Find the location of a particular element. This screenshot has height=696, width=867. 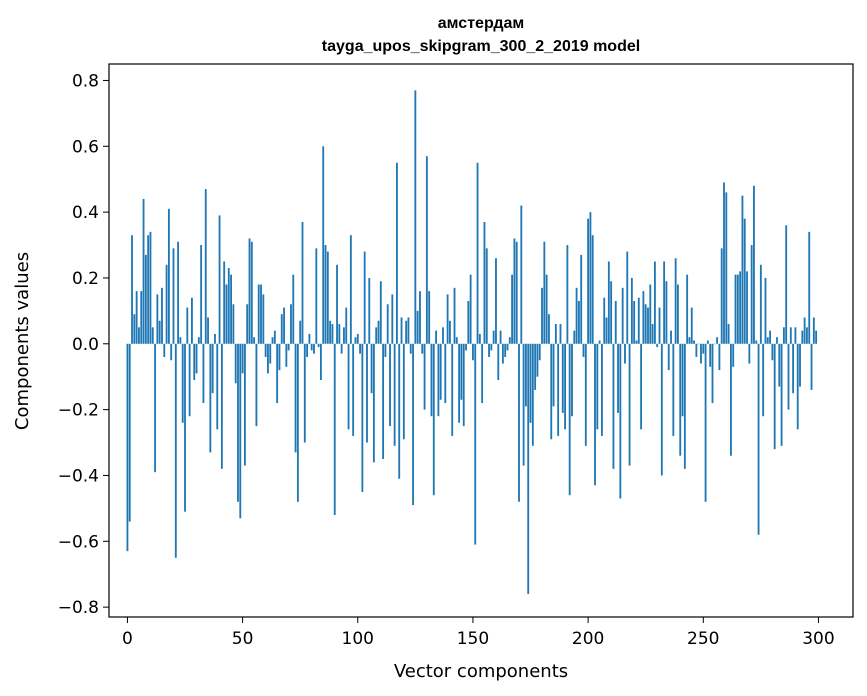

y-tick-label: −0.4 is located at coordinates (78, 476).